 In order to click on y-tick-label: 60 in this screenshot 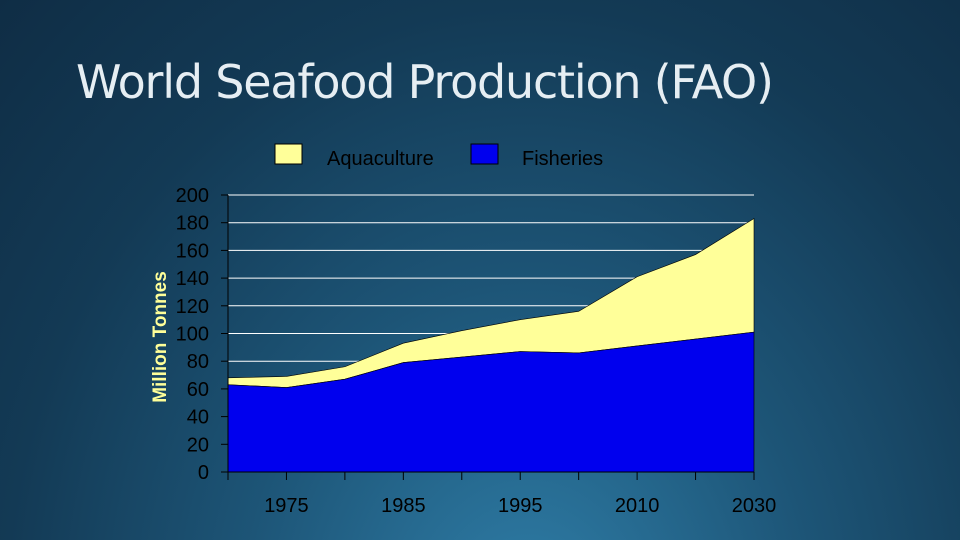, I will do `click(198, 390)`.